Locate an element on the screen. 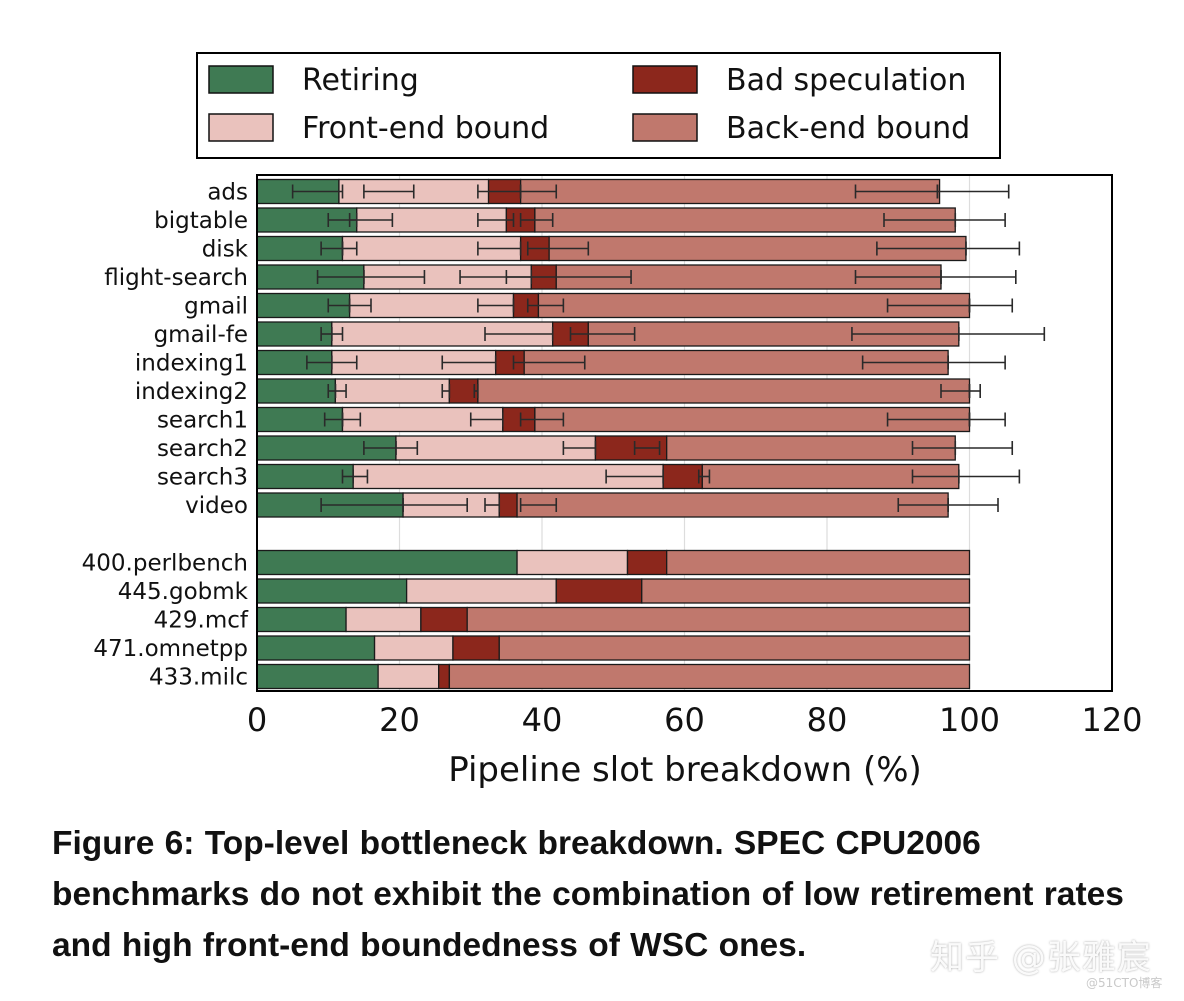 Image resolution: width=1184 pixels, height=1001 pixels. category-label-search2: search2 is located at coordinates (202, 449).